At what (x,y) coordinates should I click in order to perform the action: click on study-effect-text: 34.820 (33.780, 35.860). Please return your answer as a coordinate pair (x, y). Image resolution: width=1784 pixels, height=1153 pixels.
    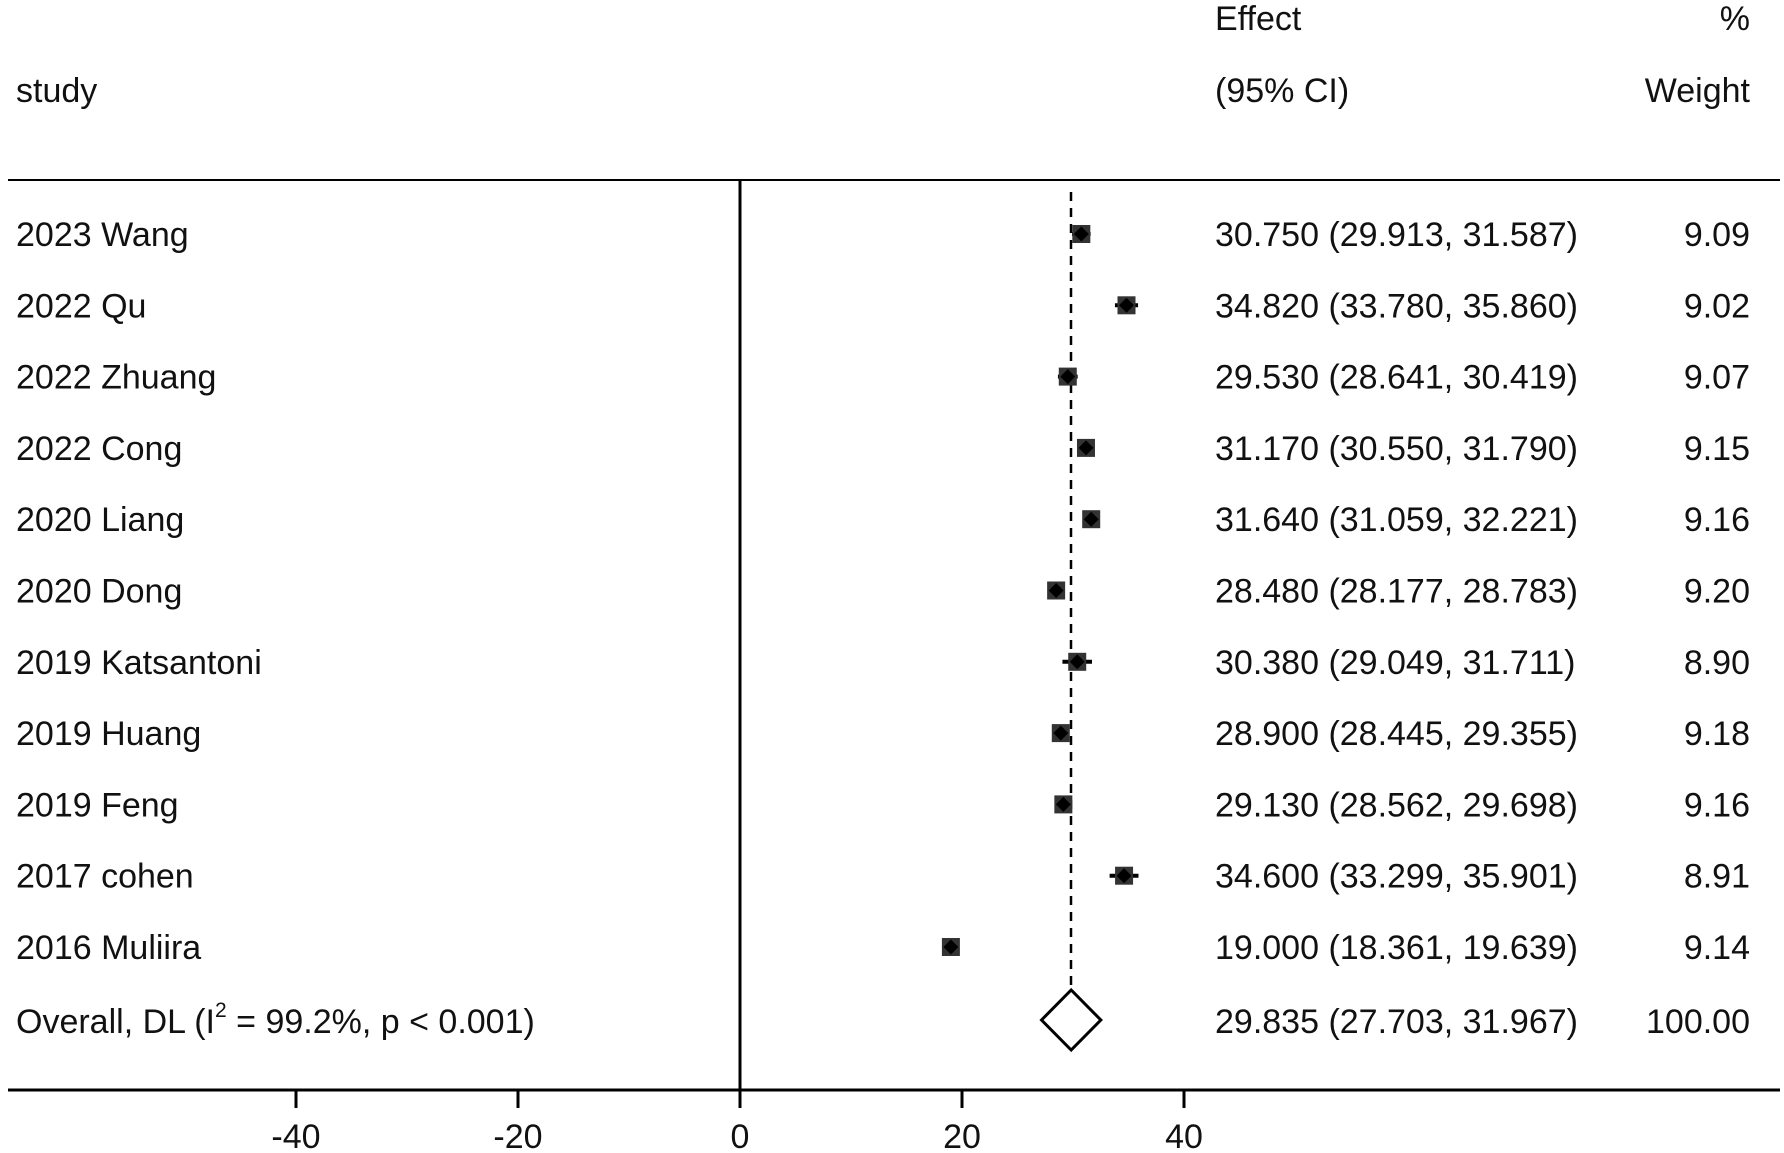
    Looking at the image, I should click on (1396, 306).